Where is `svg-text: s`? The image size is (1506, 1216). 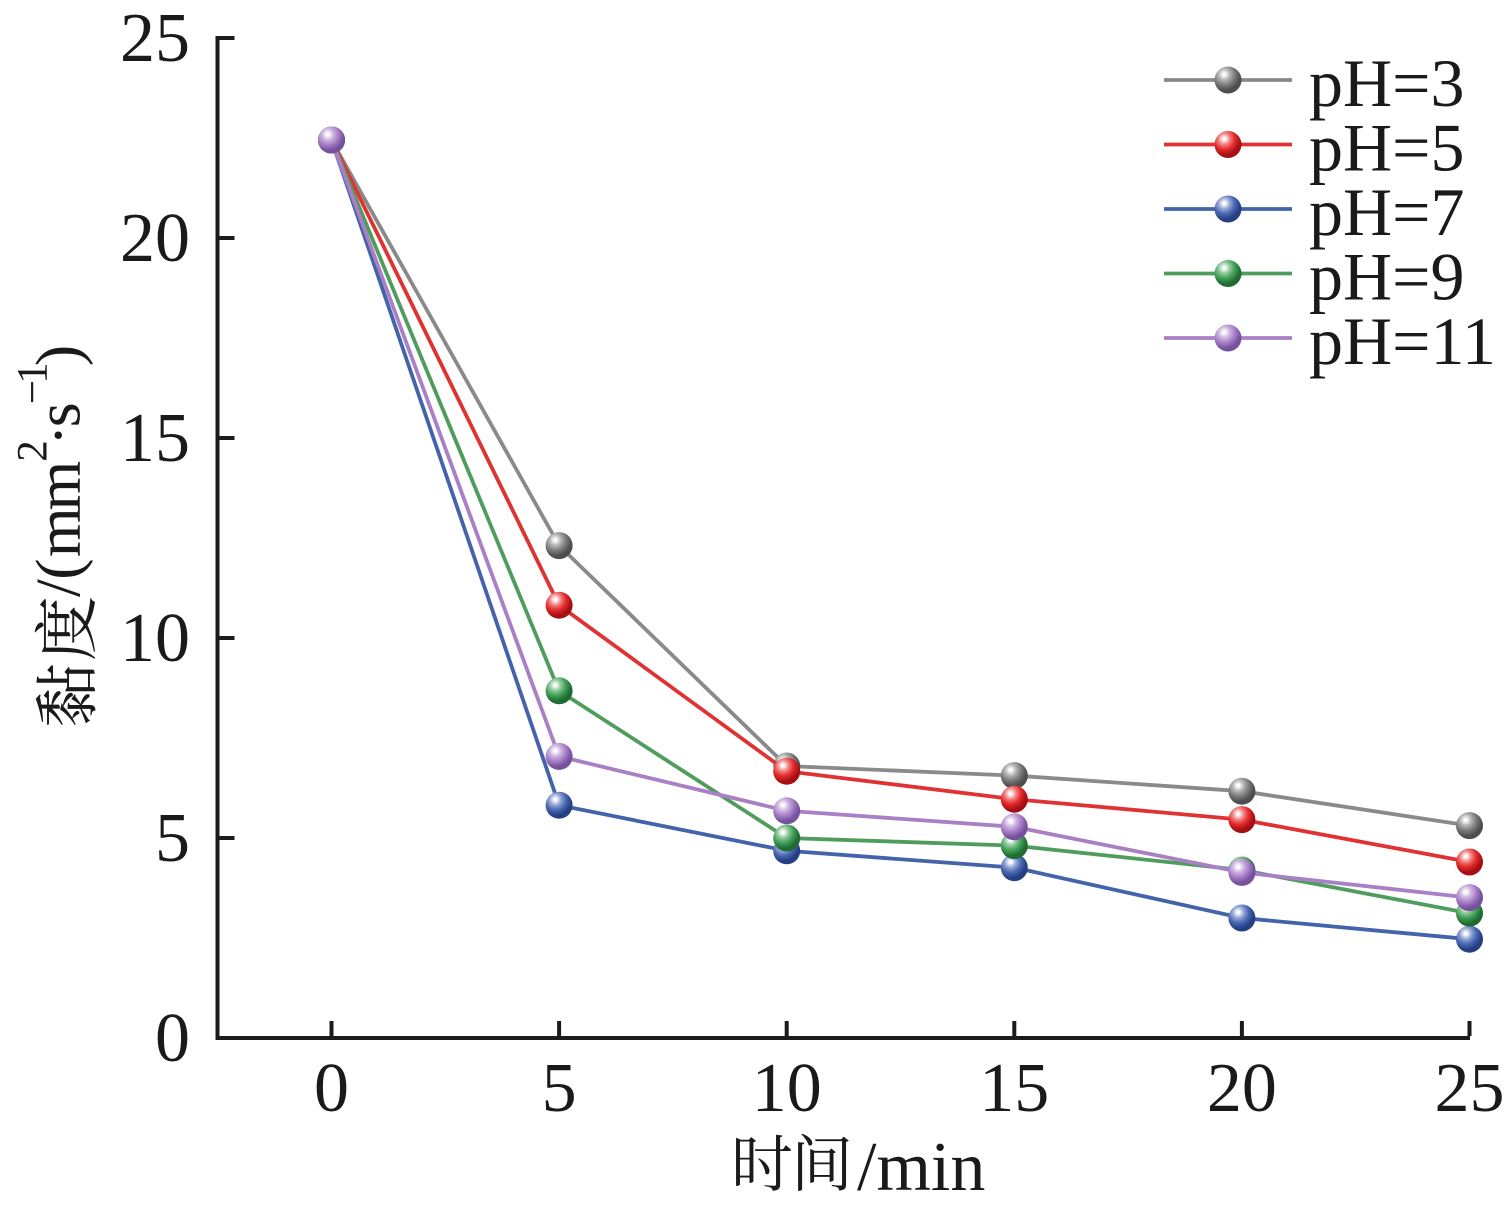
svg-text: s is located at coordinates (58, 414).